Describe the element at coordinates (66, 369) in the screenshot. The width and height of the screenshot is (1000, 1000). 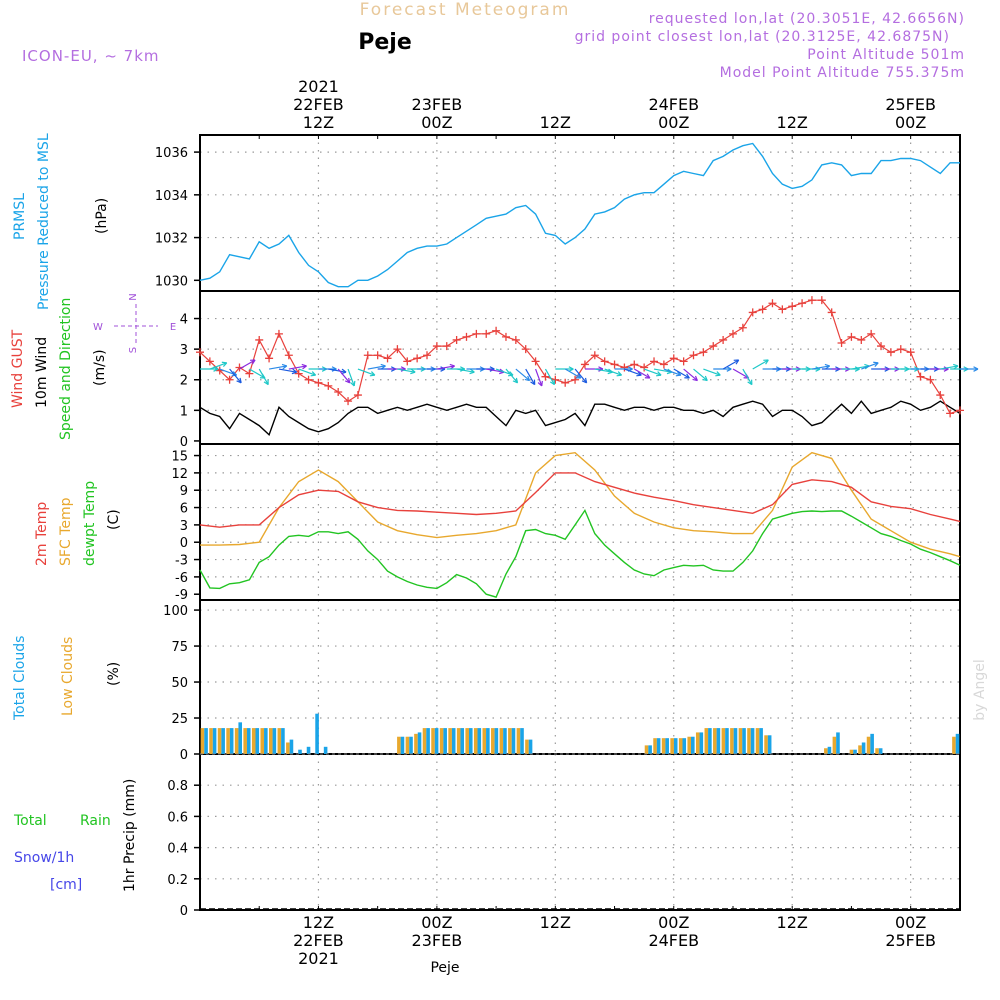
I see `speed-direction-label: Speed and Direction` at that location.